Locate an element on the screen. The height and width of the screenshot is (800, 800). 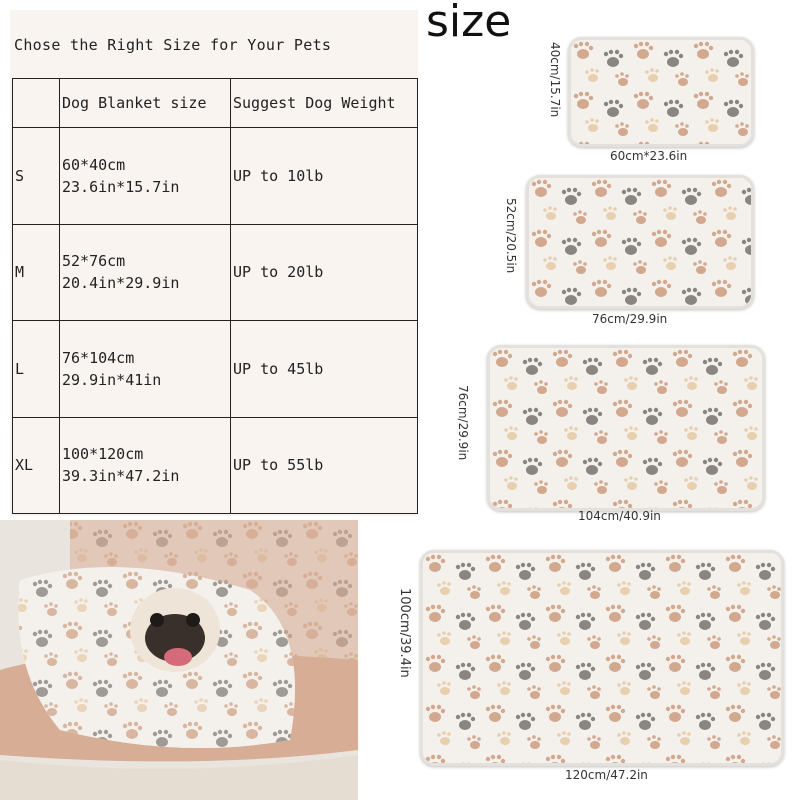
header-cell: Suggest Dog Weight is located at coordinates (324, 103).